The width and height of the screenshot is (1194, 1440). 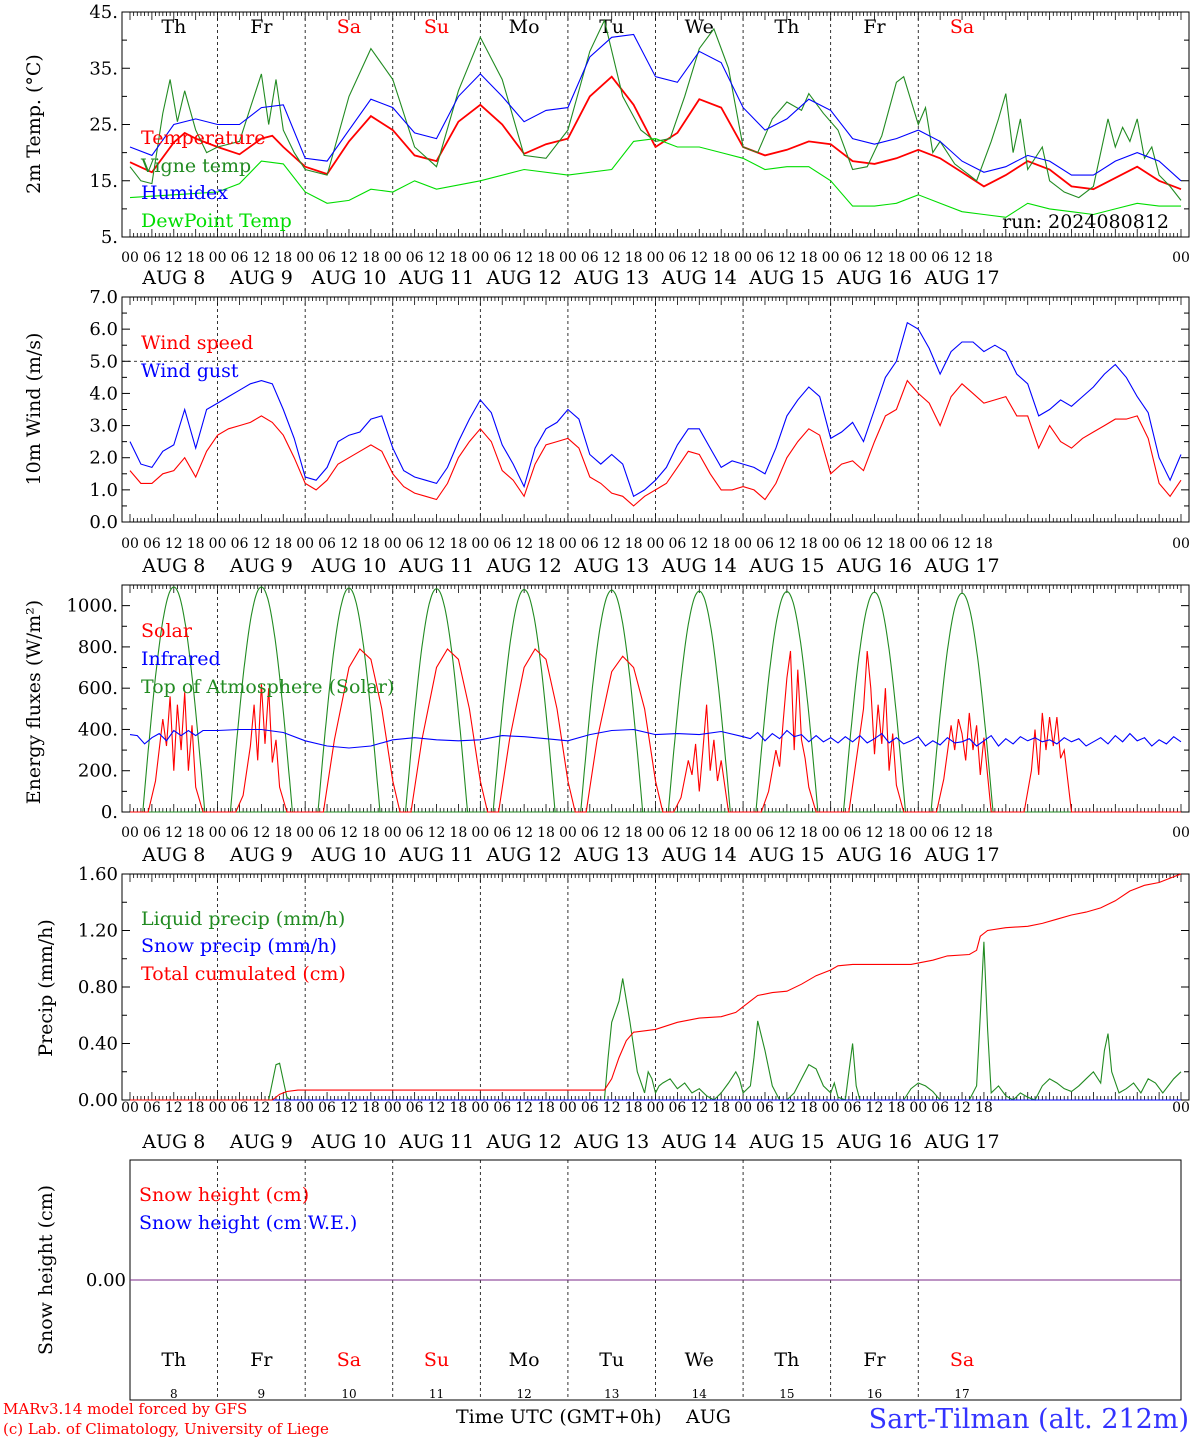 What do you see at coordinates (348, 1394) in the screenshot?
I see `day-number-label: 10` at bounding box center [348, 1394].